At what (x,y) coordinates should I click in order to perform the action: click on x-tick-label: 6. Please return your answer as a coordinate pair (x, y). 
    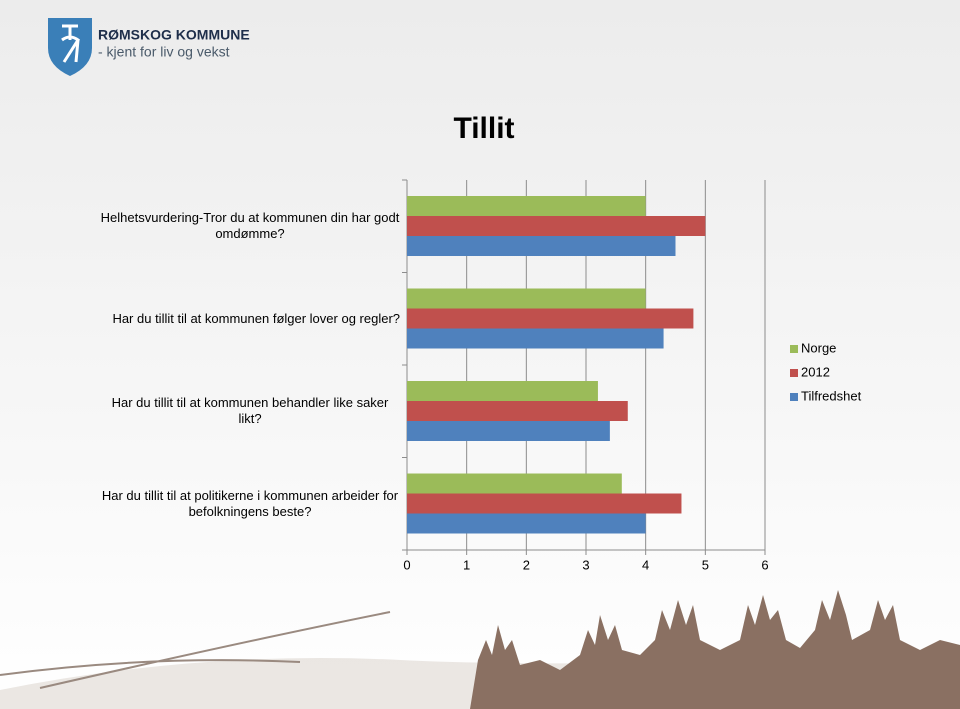
    Looking at the image, I should click on (764, 564).